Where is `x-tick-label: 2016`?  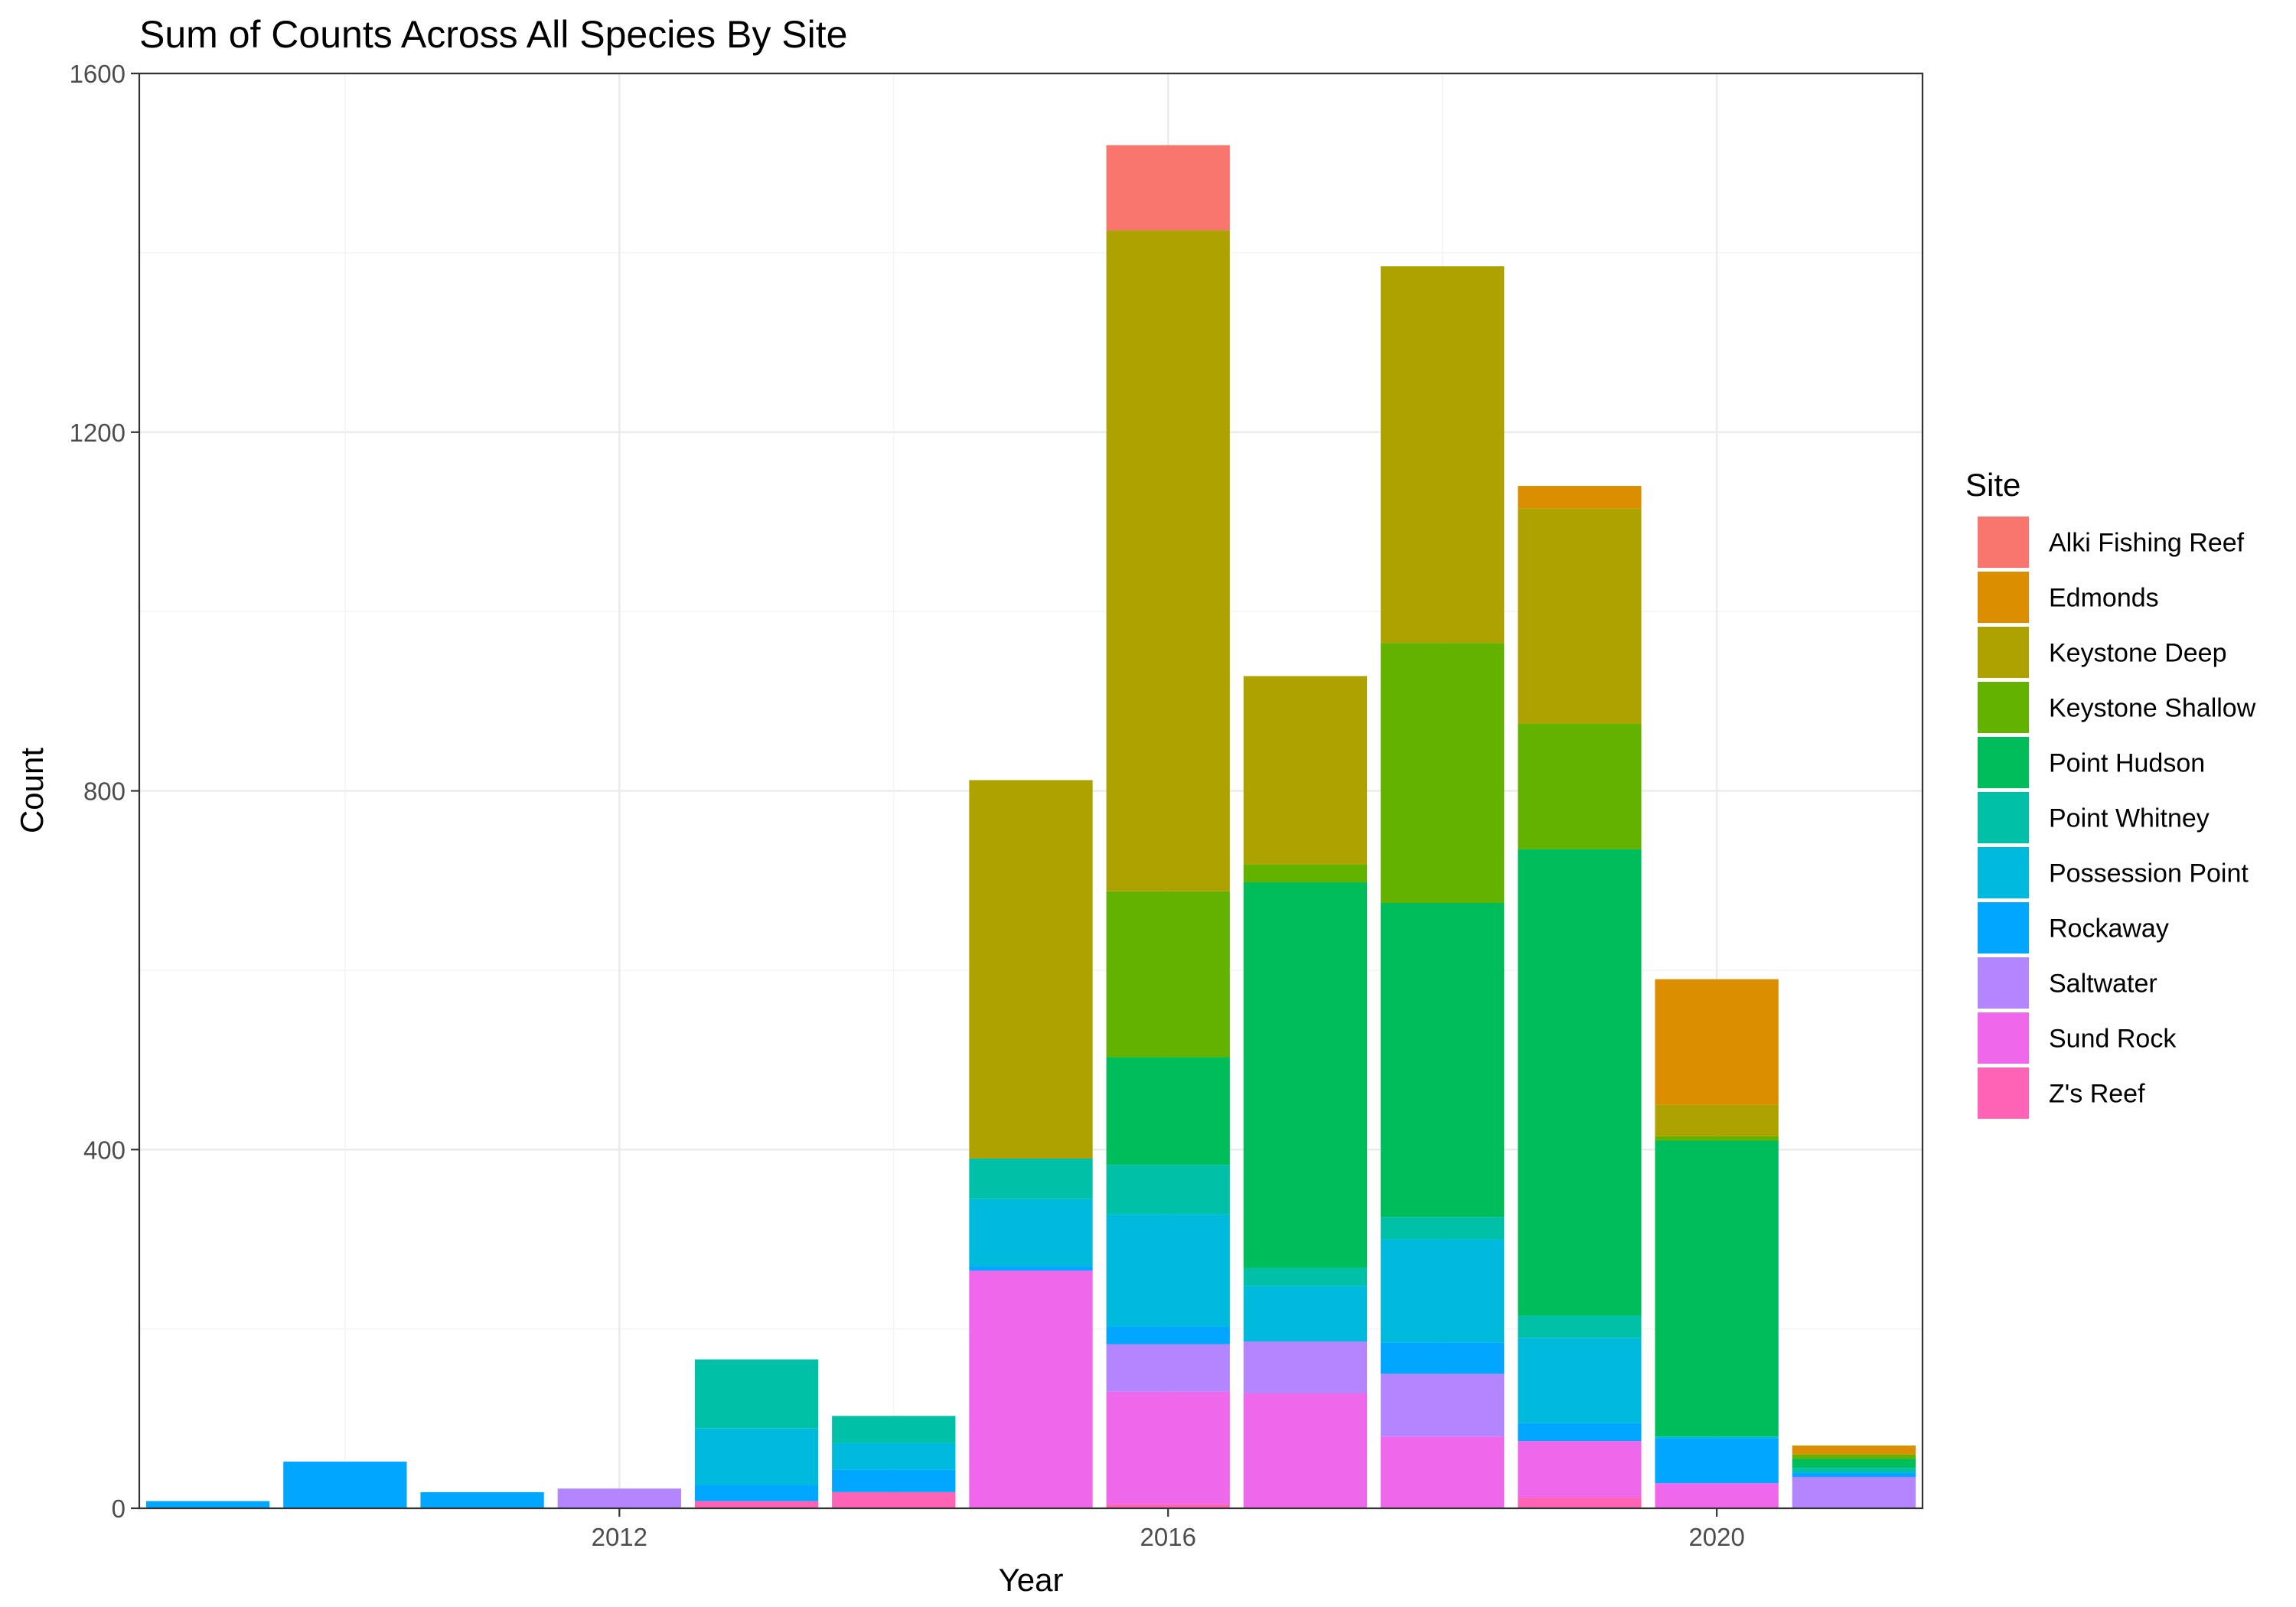
x-tick-label: 2016 is located at coordinates (1168, 1537).